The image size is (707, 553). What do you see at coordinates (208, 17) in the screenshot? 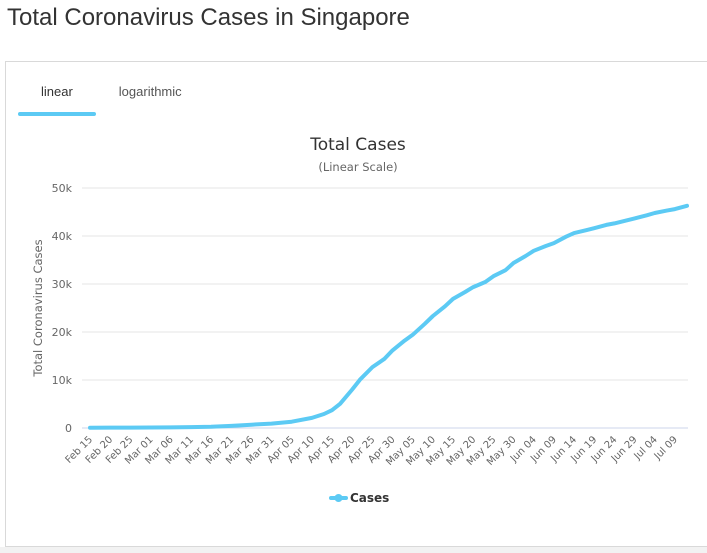
I see `page-title: Total Coronavirus Cases in Singapore` at bounding box center [208, 17].